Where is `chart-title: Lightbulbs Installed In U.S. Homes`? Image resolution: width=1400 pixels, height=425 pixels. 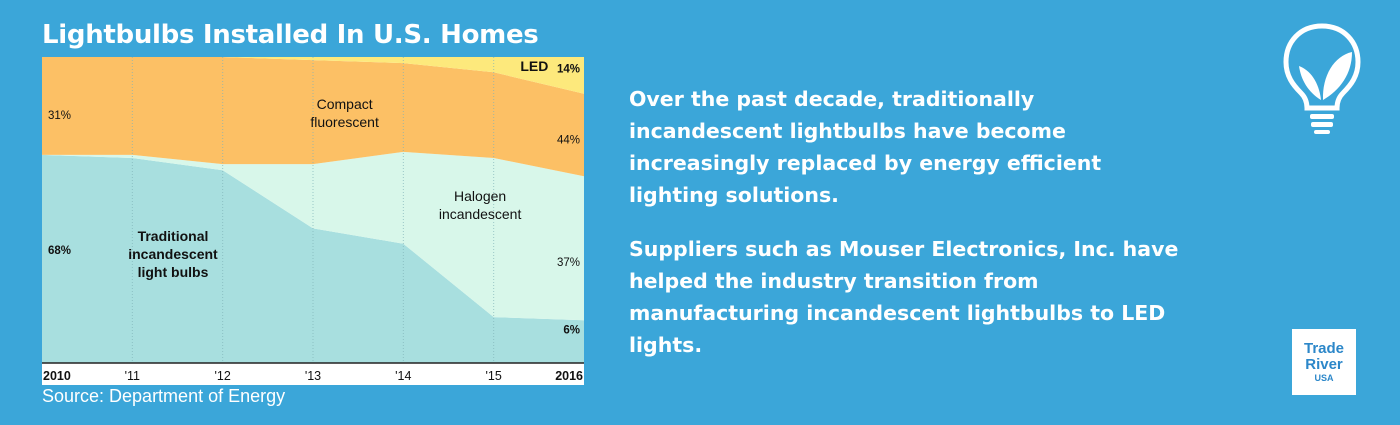
chart-title: Lightbulbs Installed In U.S. Homes is located at coordinates (290, 35).